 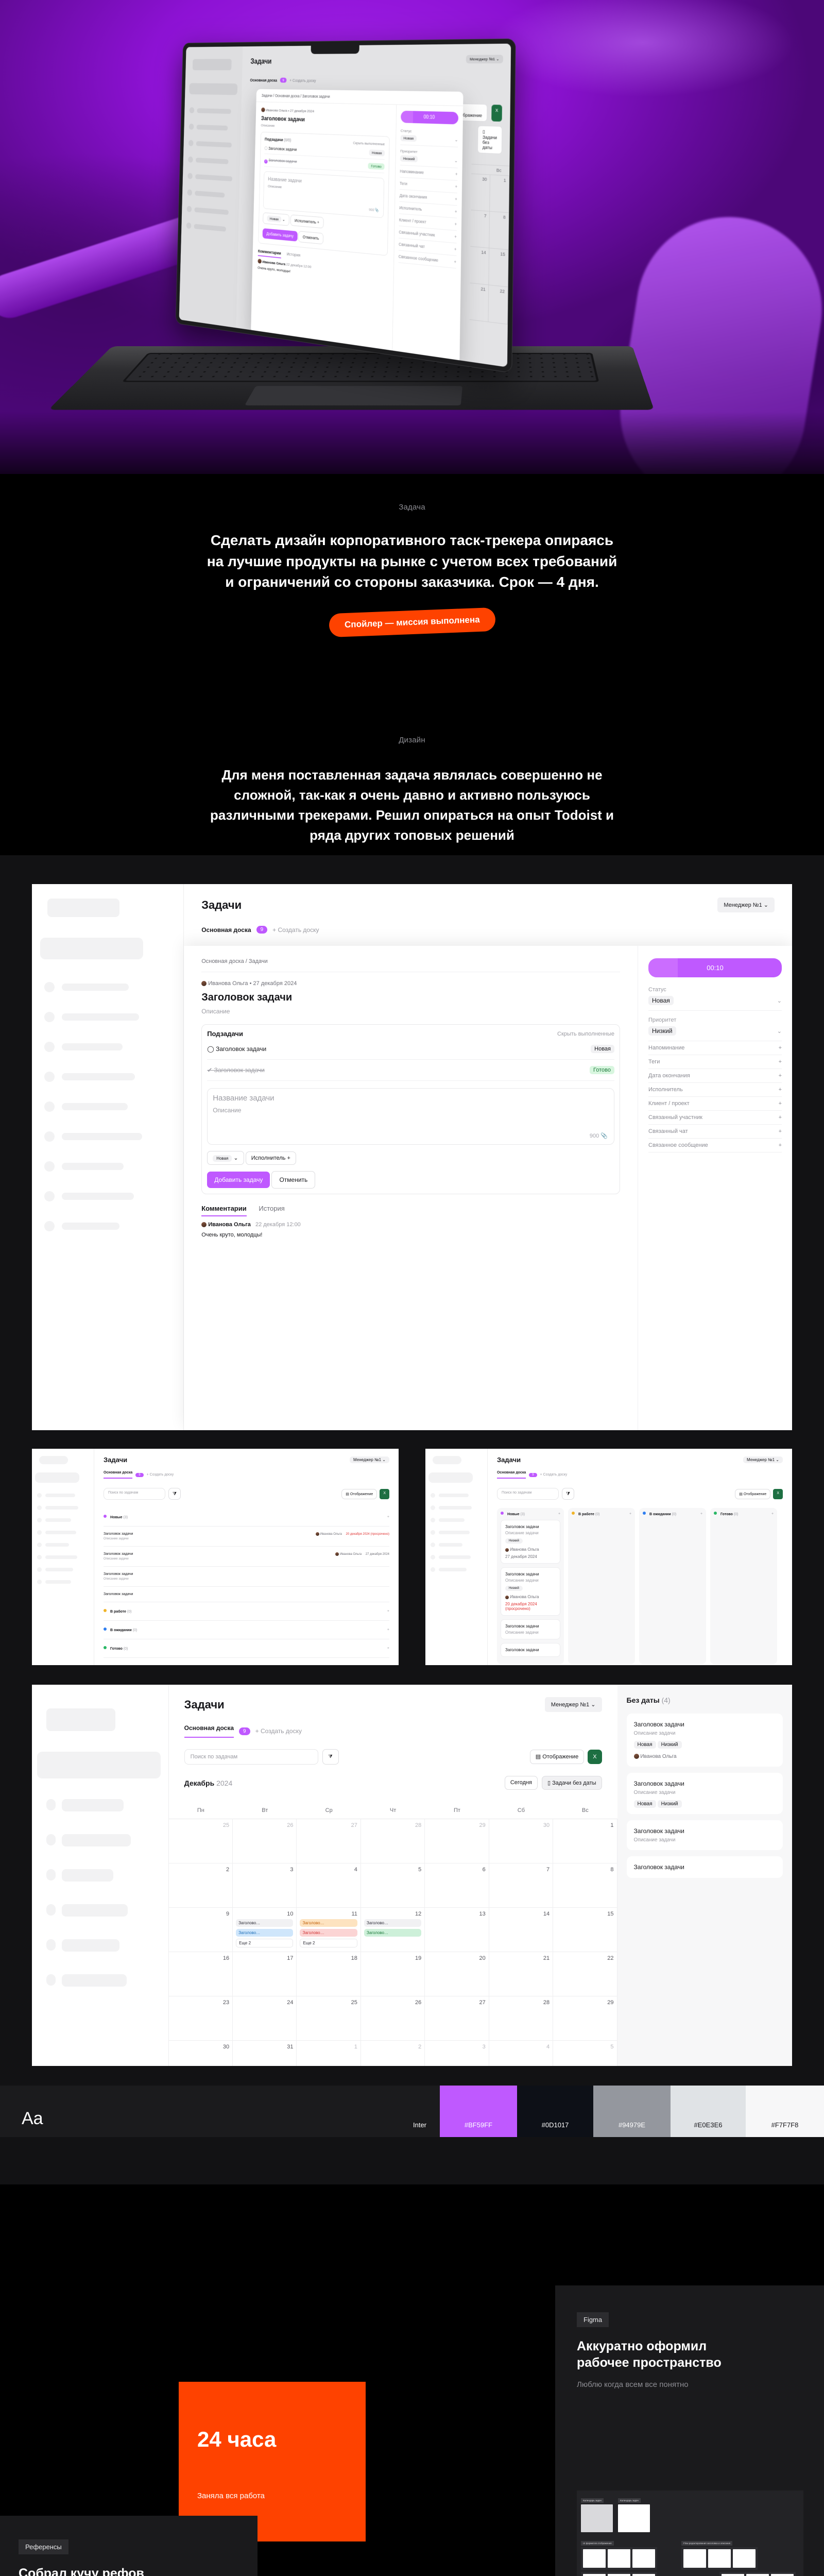 I want to click on group-header: Новые (3) +, so click(x=246, y=1517).